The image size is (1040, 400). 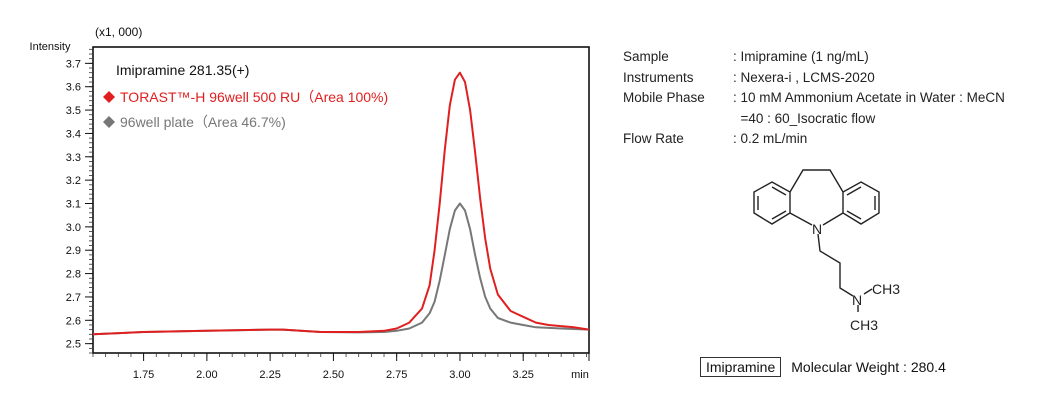 I want to click on compound-caption: Imipramine Molecular Weight : 280.4, so click(x=823, y=367).